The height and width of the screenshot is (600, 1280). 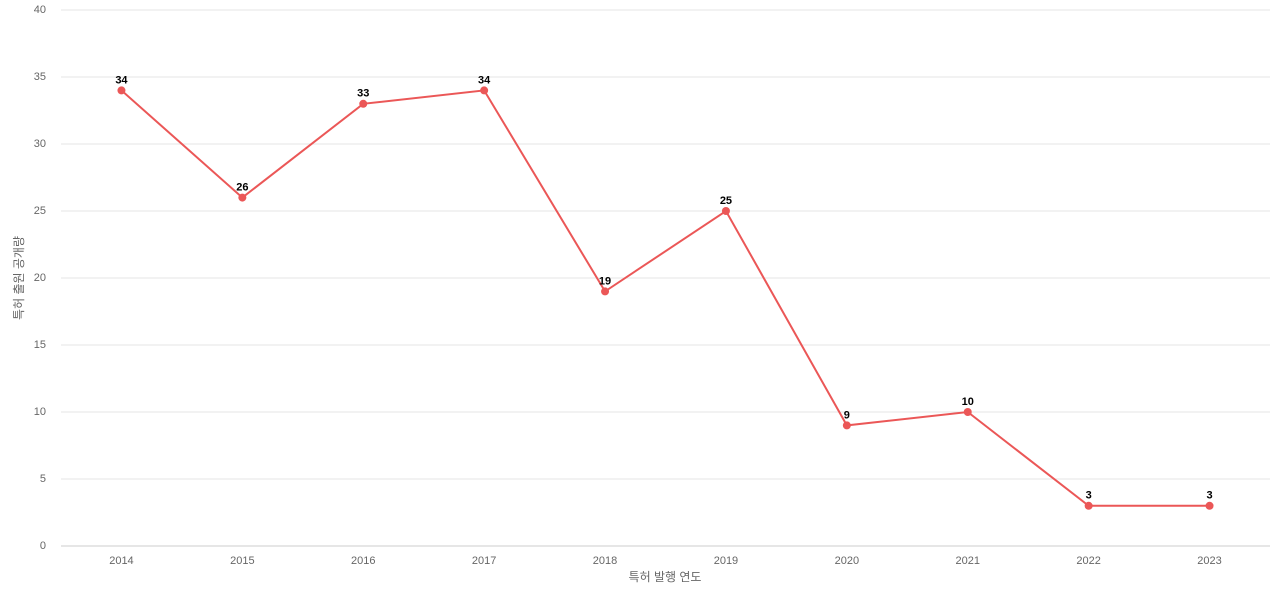 What do you see at coordinates (665, 576) in the screenshot?
I see `x-axis-label: 특허 발행 연도` at bounding box center [665, 576].